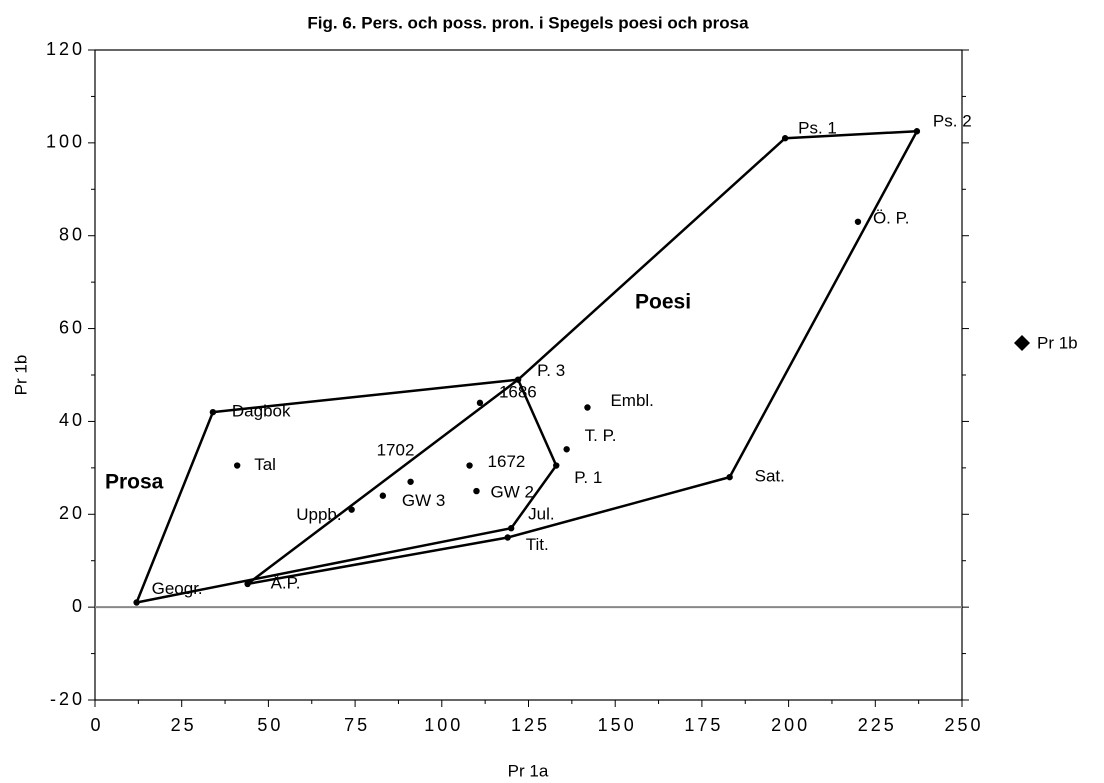 The height and width of the screenshot is (783, 1104). I want to click on region-label: Poesi, so click(663, 302).